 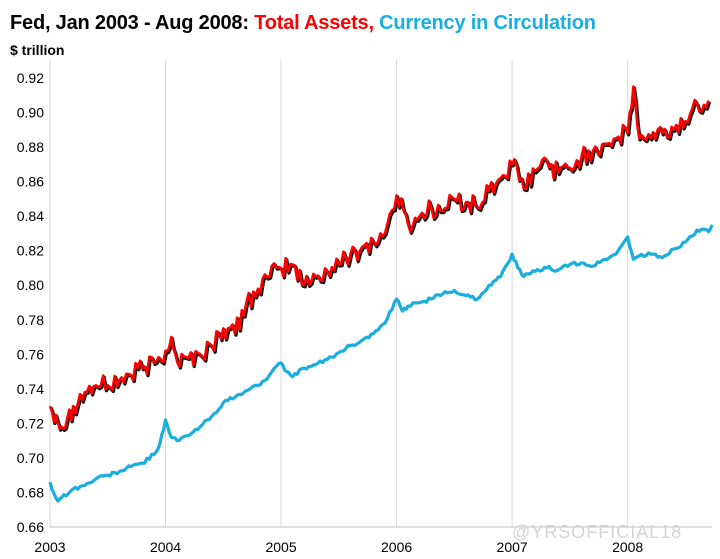 I want to click on y-tick-label-0.78: 0.78, so click(x=30, y=320).